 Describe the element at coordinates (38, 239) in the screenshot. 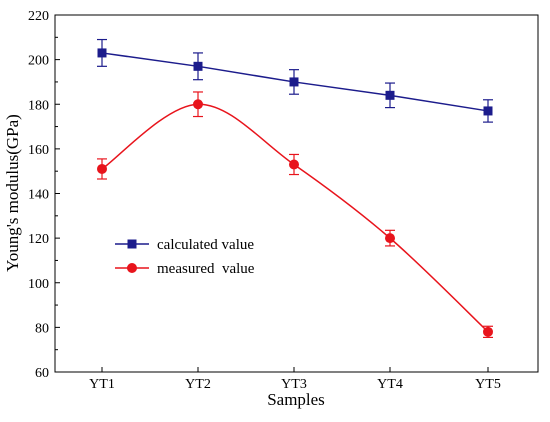

I see `y-tick-label: 120` at that location.